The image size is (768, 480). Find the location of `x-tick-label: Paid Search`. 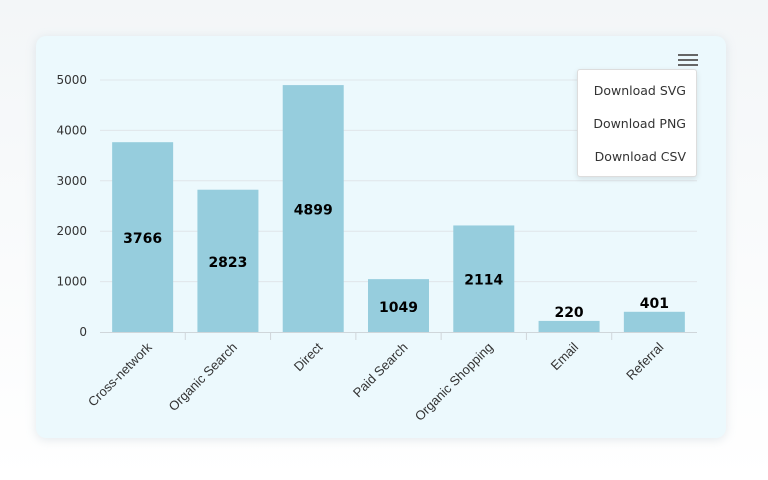

x-tick-label: Paid Search is located at coordinates (380, 370).